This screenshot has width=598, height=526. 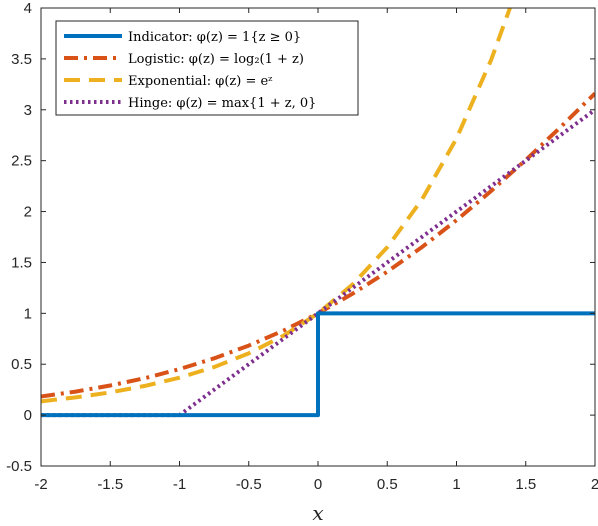 I want to click on x-tick-label: -1.5, so click(x=110, y=484).